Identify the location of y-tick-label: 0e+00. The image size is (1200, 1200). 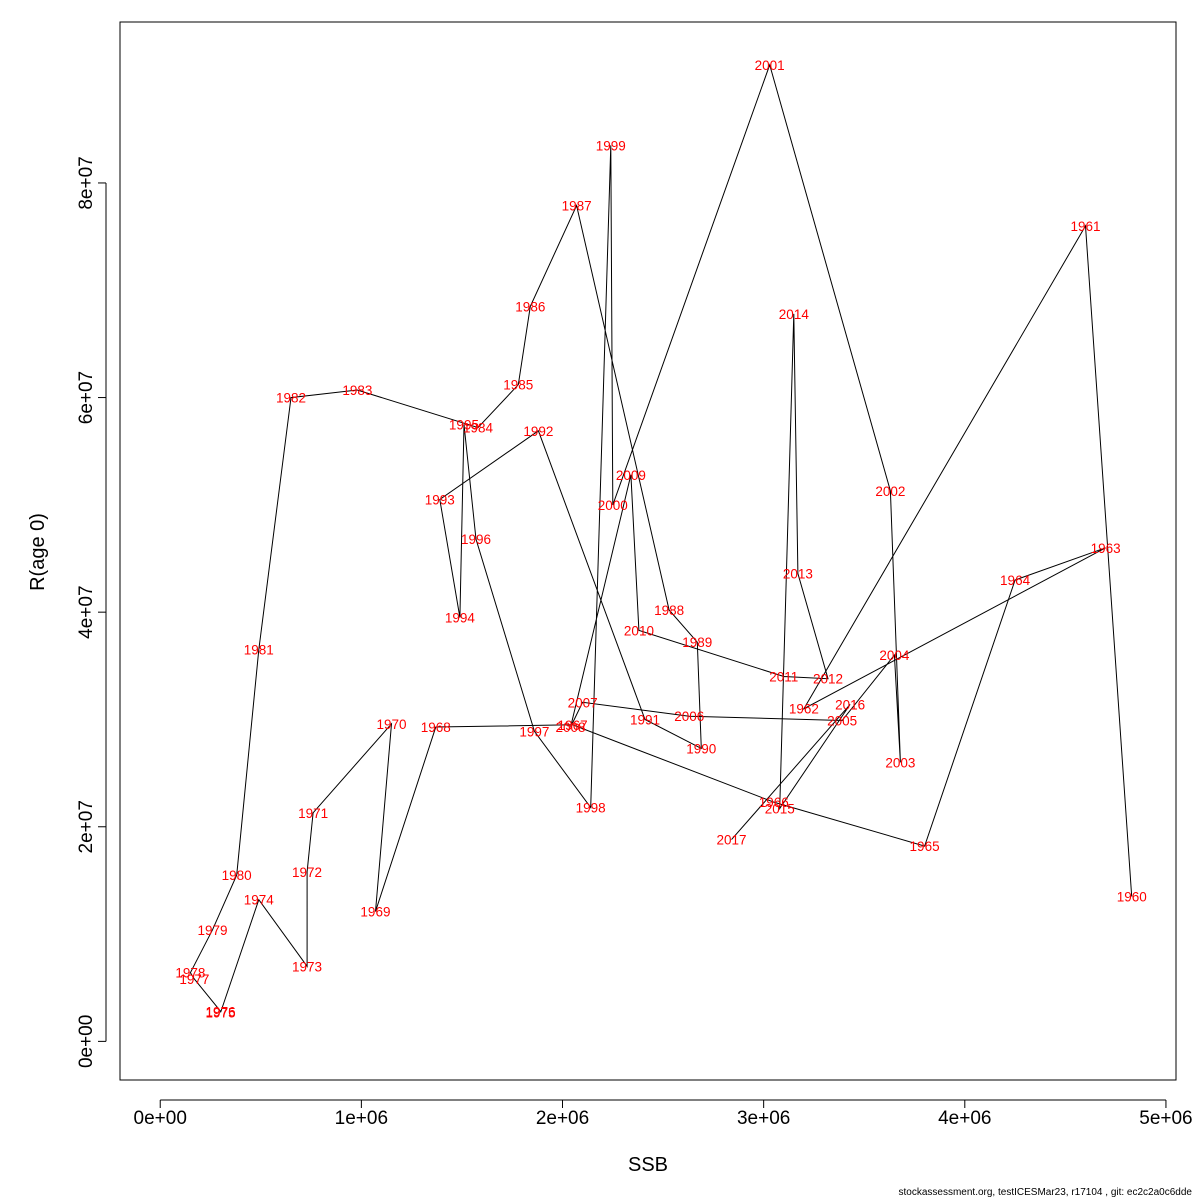
(86, 1041).